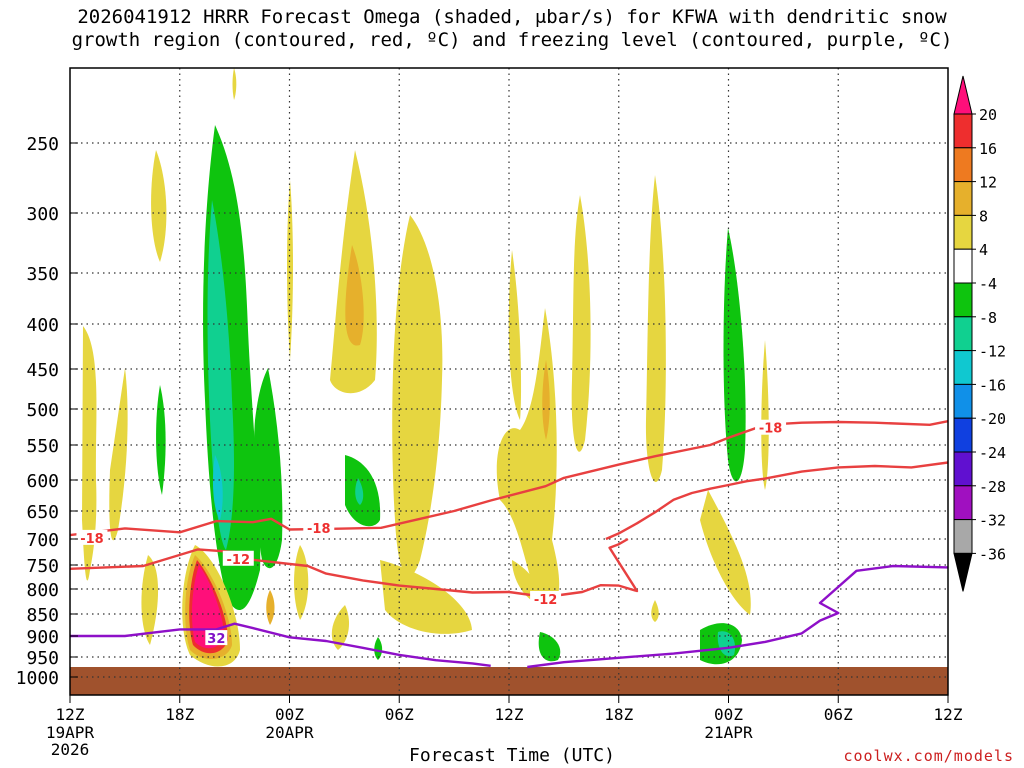 This screenshot has height=768, width=1024. What do you see at coordinates (289, 732) in the screenshot?
I see `x-tick-date-label: 20APR` at bounding box center [289, 732].